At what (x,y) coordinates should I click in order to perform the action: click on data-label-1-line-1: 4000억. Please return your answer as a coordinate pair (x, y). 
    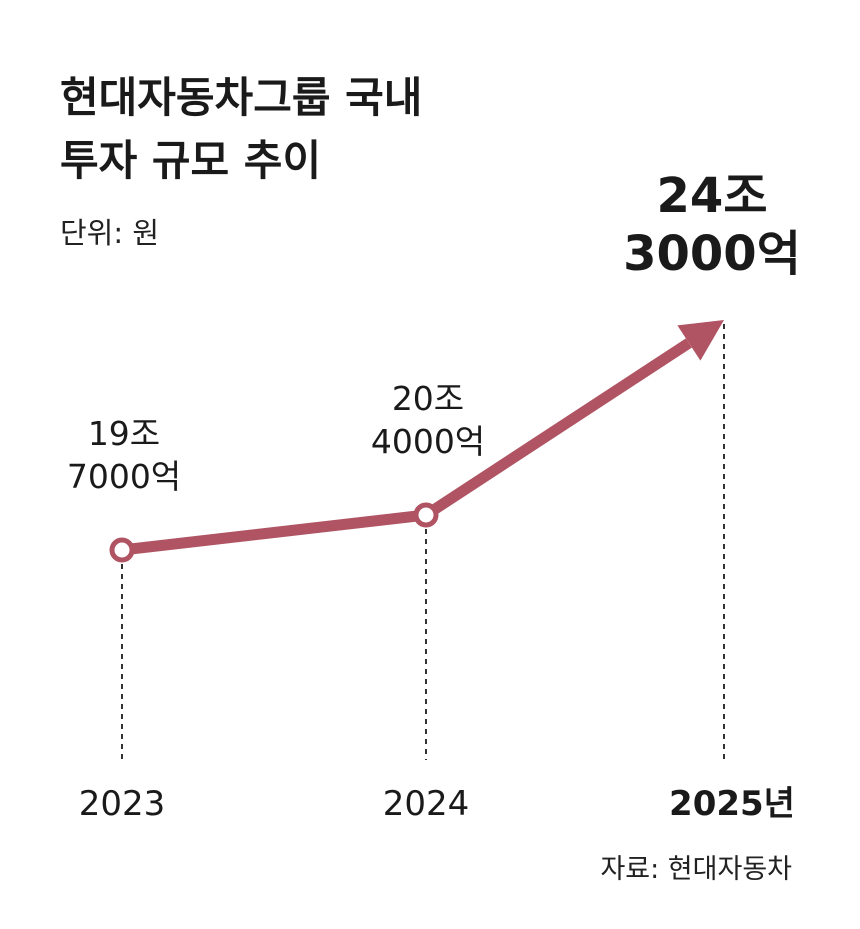
    Looking at the image, I should click on (428, 441).